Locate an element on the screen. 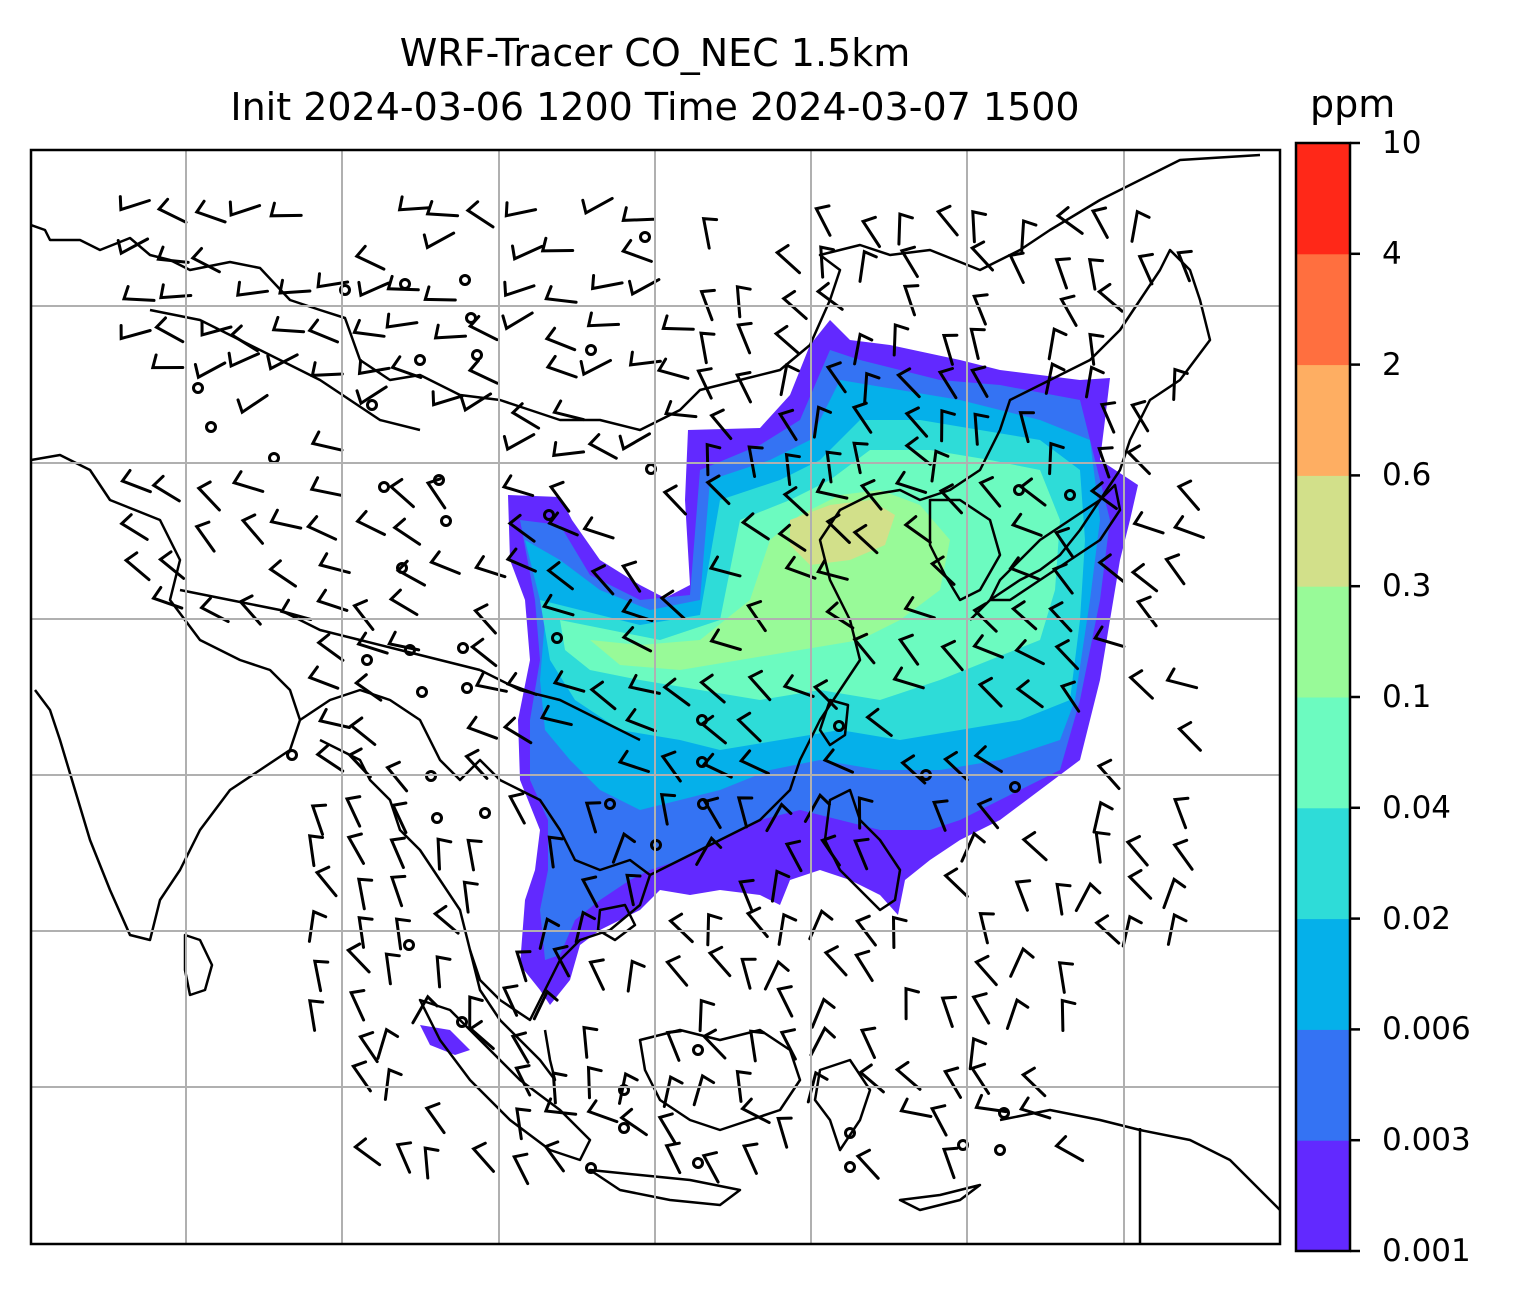 This screenshot has width=1528, height=1306. coastline-indochina is located at coordinates (475, 855).